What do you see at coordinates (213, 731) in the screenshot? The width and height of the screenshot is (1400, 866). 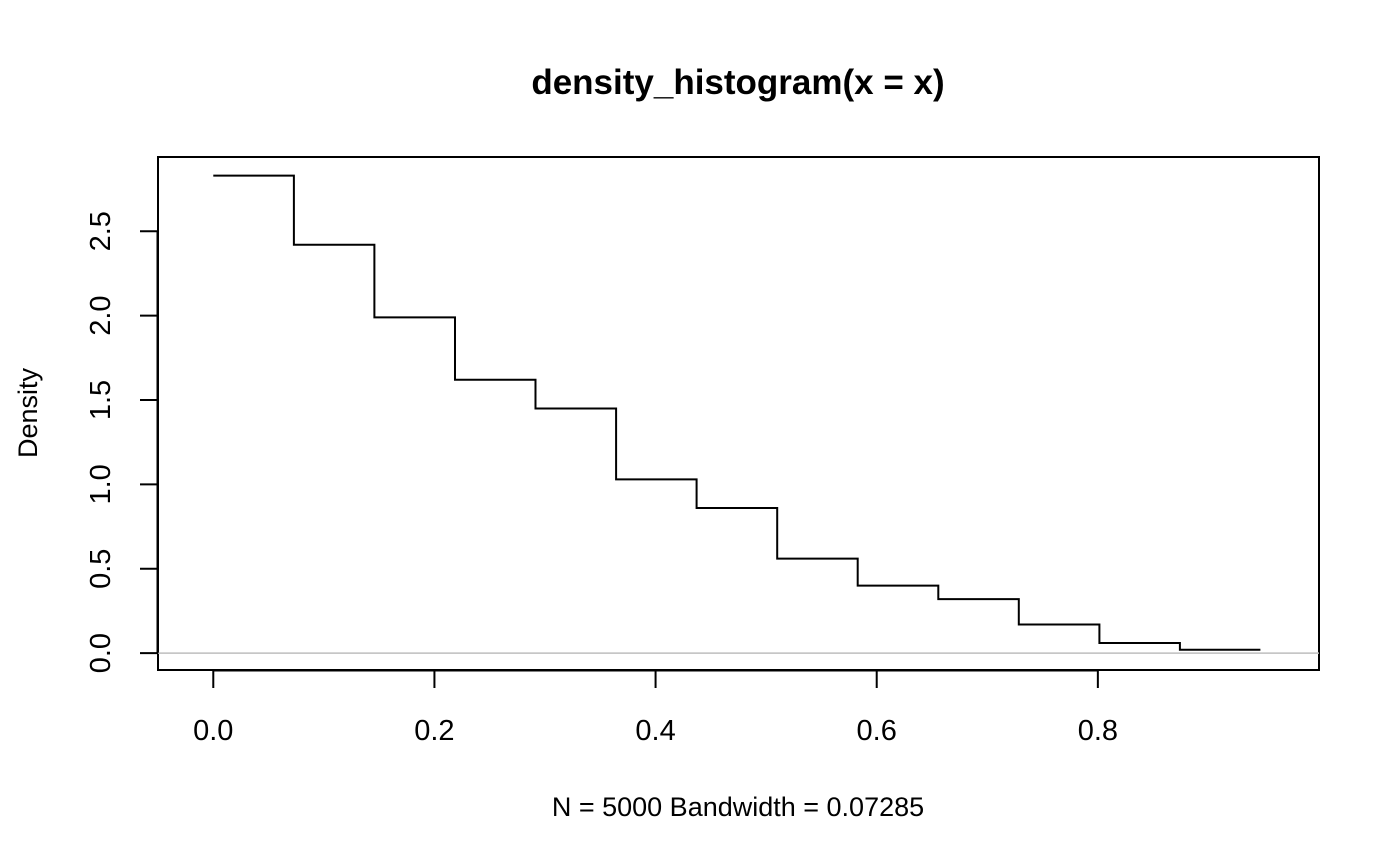 I see `x-tick-label: 0.0` at bounding box center [213, 731].